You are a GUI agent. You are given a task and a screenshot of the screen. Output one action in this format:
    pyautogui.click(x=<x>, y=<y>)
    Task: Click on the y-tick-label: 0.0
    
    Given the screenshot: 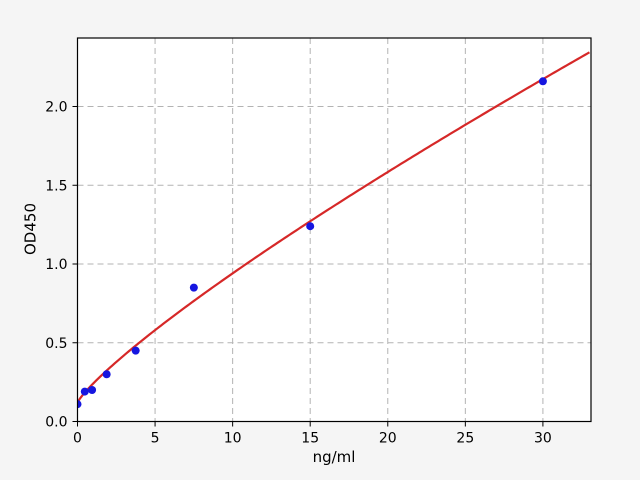 What is the action you would take?
    pyautogui.click(x=56, y=423)
    